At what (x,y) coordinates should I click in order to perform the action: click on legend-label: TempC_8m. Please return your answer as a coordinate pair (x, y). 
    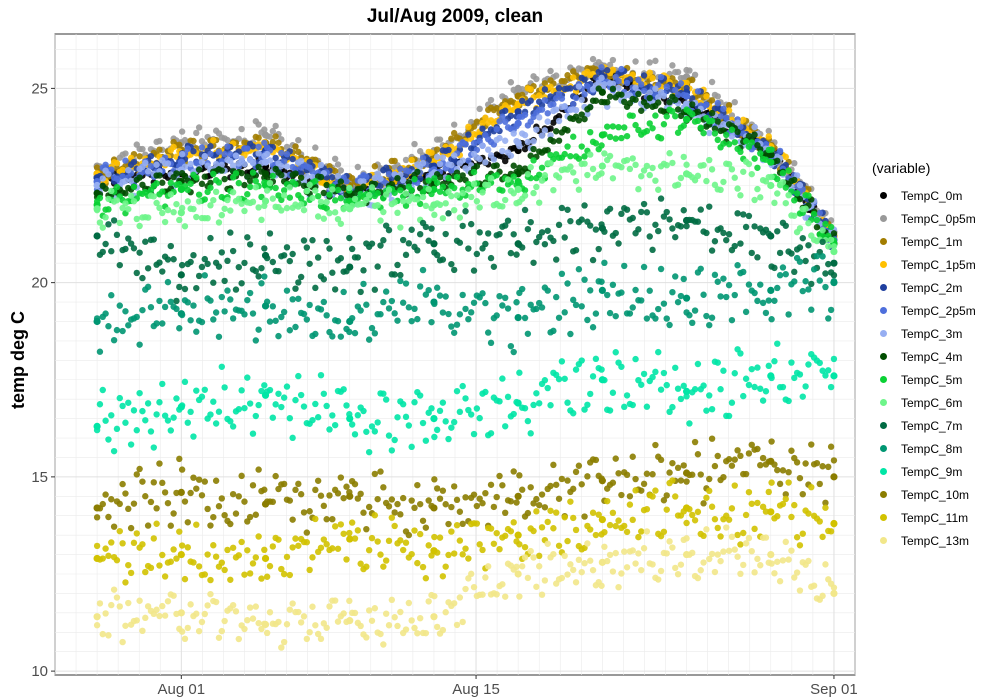
    Looking at the image, I should click on (932, 448).